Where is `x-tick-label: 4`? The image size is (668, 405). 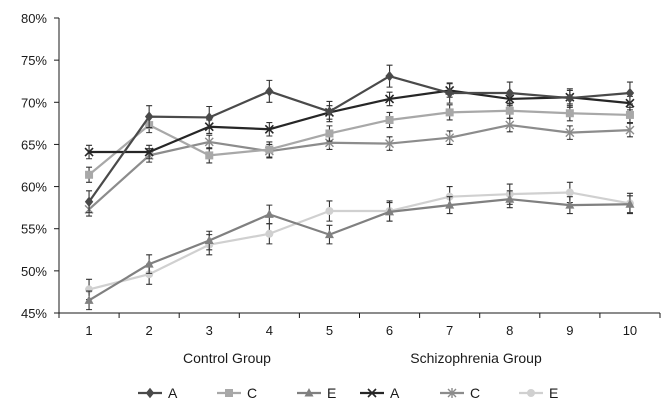
x-tick-label: 4 is located at coordinates (269, 330).